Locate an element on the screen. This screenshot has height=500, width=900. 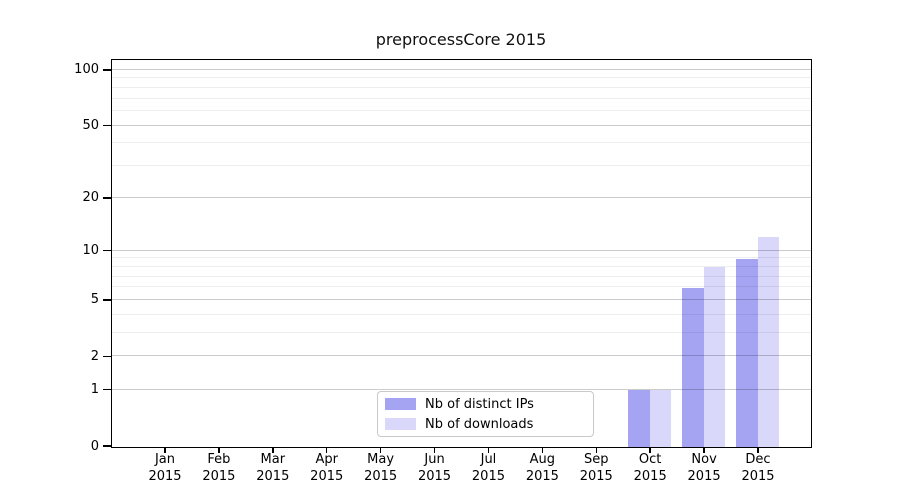
x-tick-label-year-11: 2015 is located at coordinates (758, 476).